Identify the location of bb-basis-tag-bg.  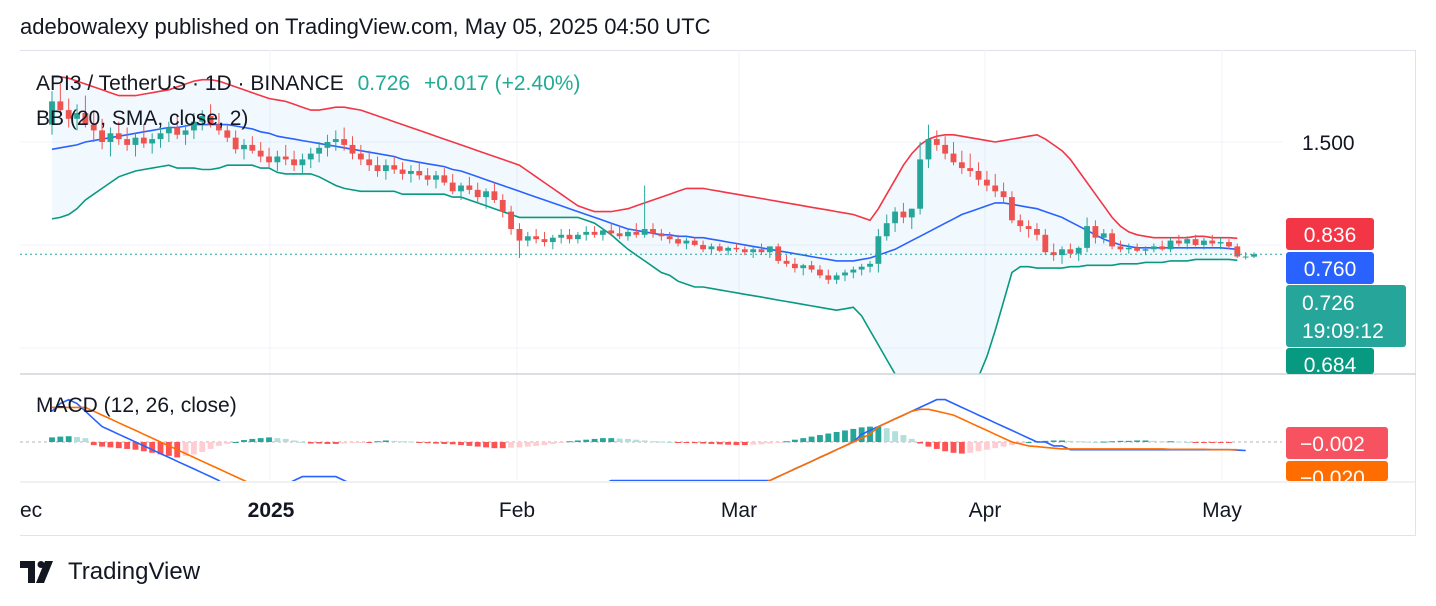
(1330, 268).